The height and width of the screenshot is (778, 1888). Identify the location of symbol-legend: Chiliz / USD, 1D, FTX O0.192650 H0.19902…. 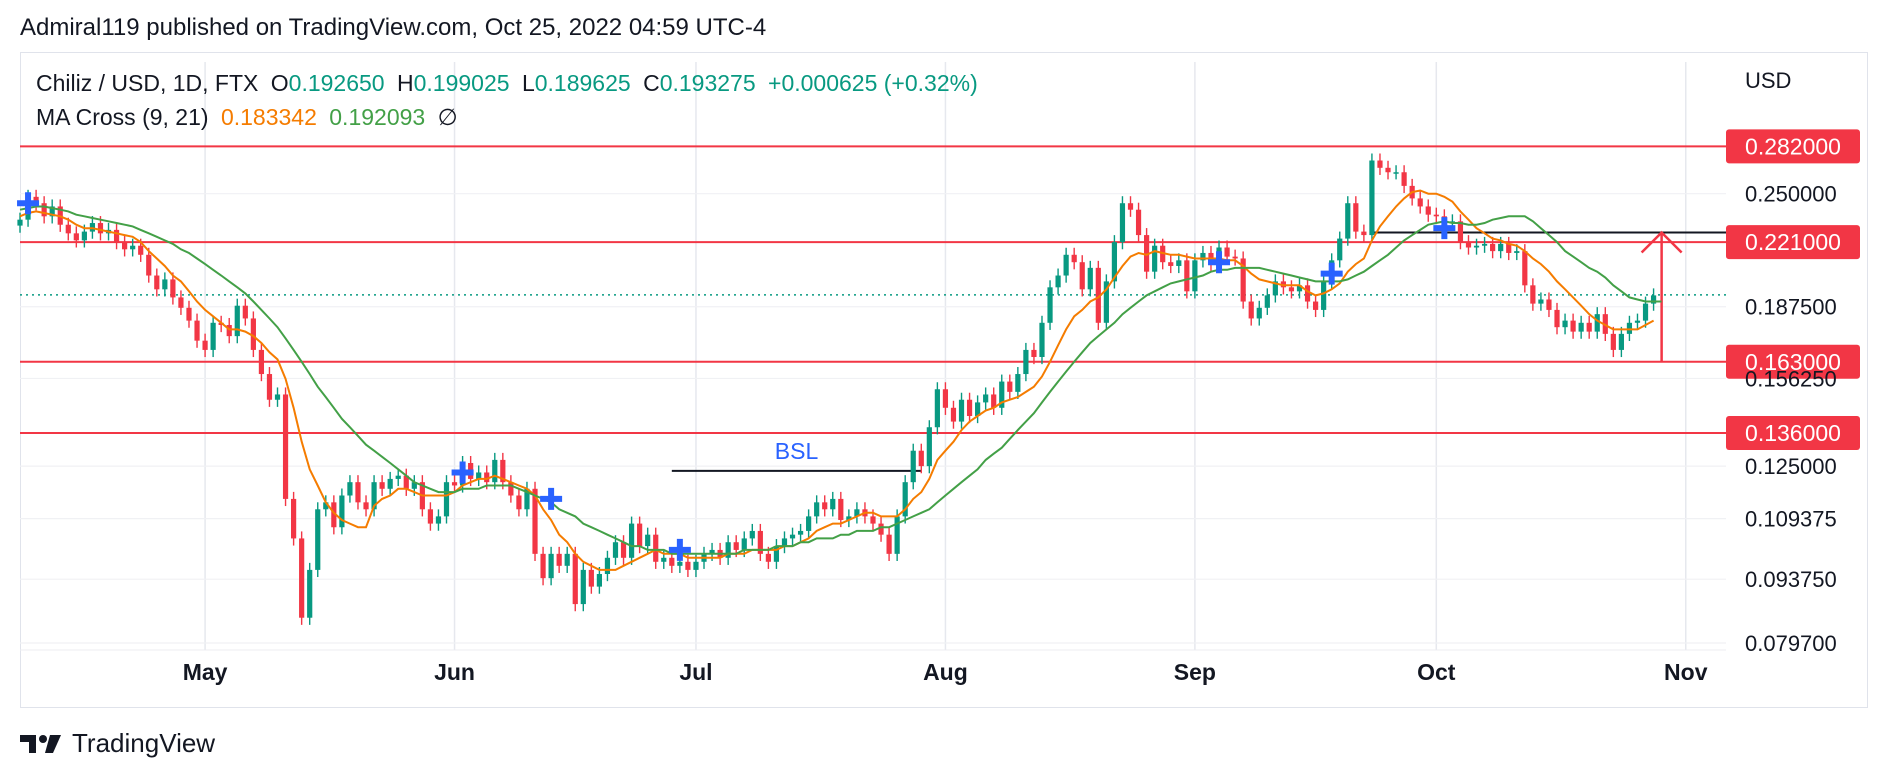
(510, 83).